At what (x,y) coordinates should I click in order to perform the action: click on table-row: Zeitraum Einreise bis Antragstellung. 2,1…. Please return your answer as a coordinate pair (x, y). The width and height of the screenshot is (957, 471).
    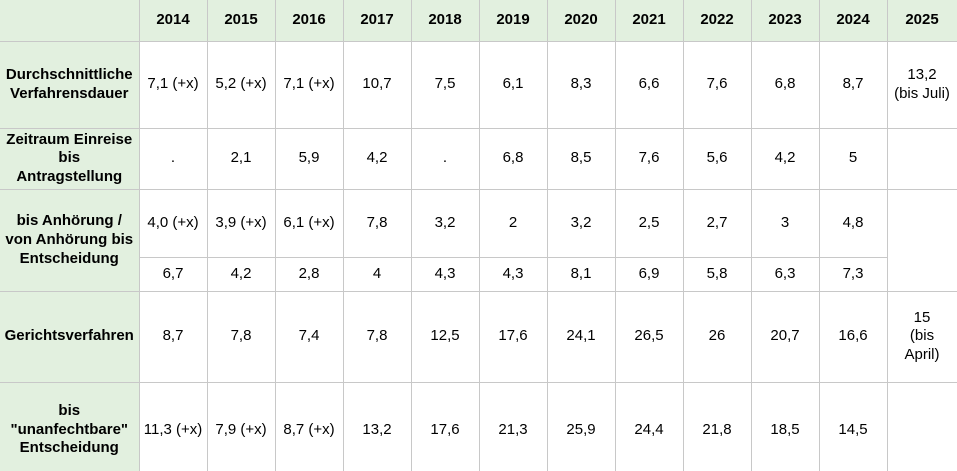
    Looking at the image, I should click on (478, 158).